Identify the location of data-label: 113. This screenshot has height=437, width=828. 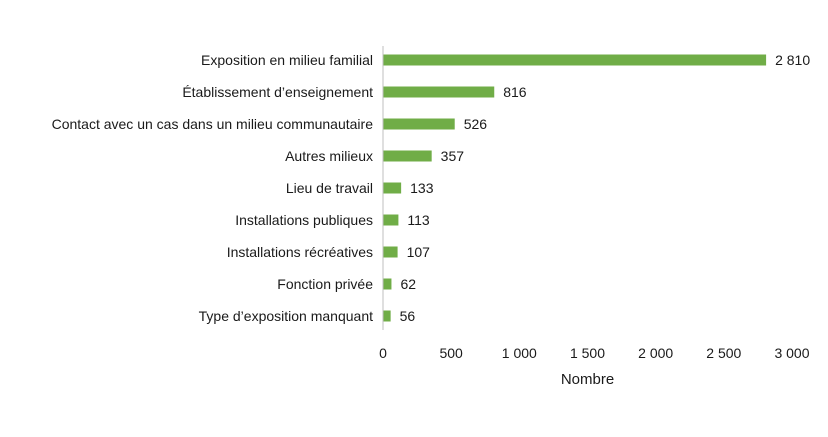
(418, 220).